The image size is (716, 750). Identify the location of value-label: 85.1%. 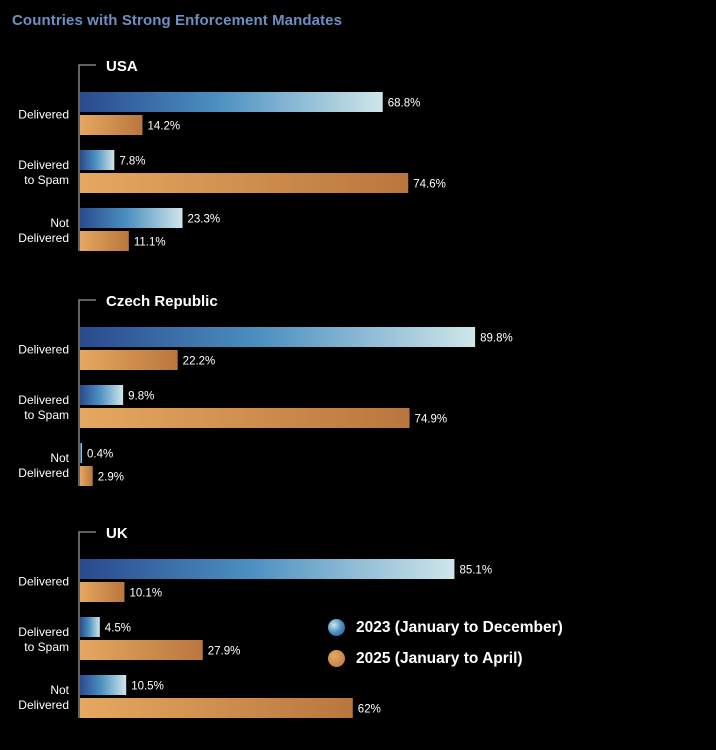
(475, 571).